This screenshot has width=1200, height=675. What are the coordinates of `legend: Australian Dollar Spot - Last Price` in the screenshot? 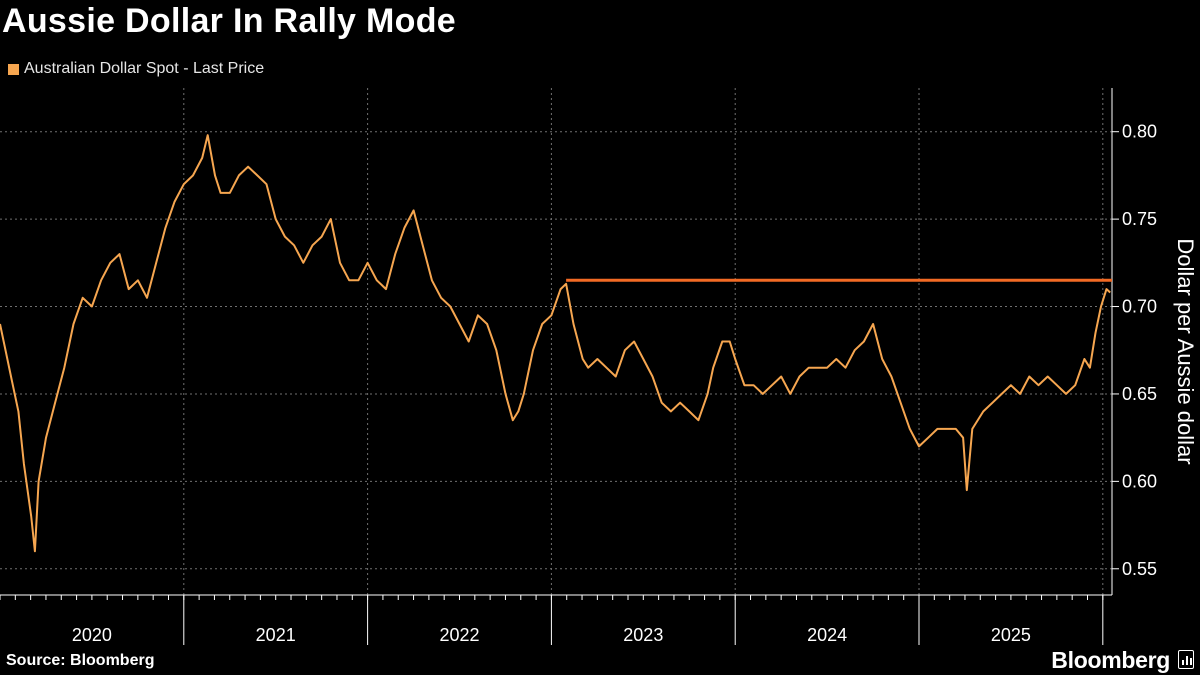 It's located at (136, 69).